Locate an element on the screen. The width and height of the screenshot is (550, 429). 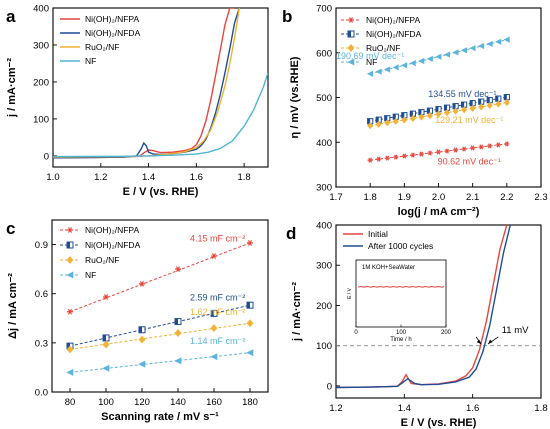
y-axis-label: j / mA·cm⁻² is located at coordinates (12, 88).